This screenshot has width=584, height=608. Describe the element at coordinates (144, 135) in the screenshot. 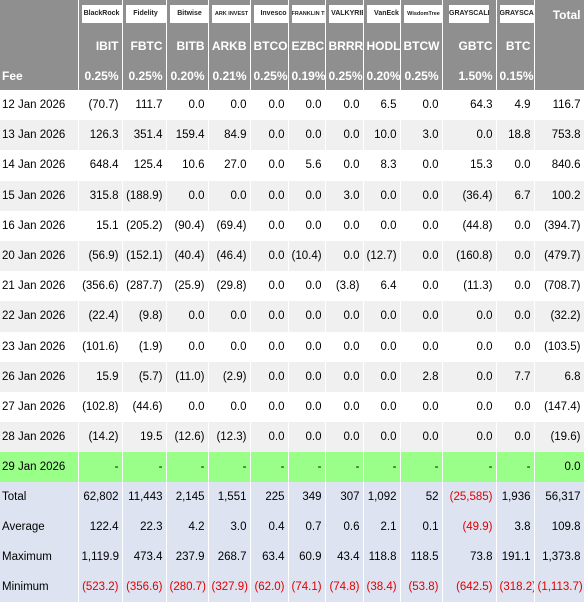

I see `flow-cell: 351.4` at that location.